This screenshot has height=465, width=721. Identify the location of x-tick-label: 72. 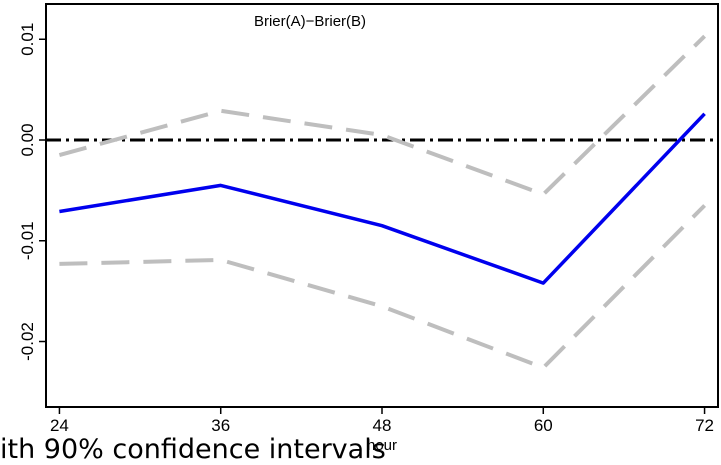
(704, 425).